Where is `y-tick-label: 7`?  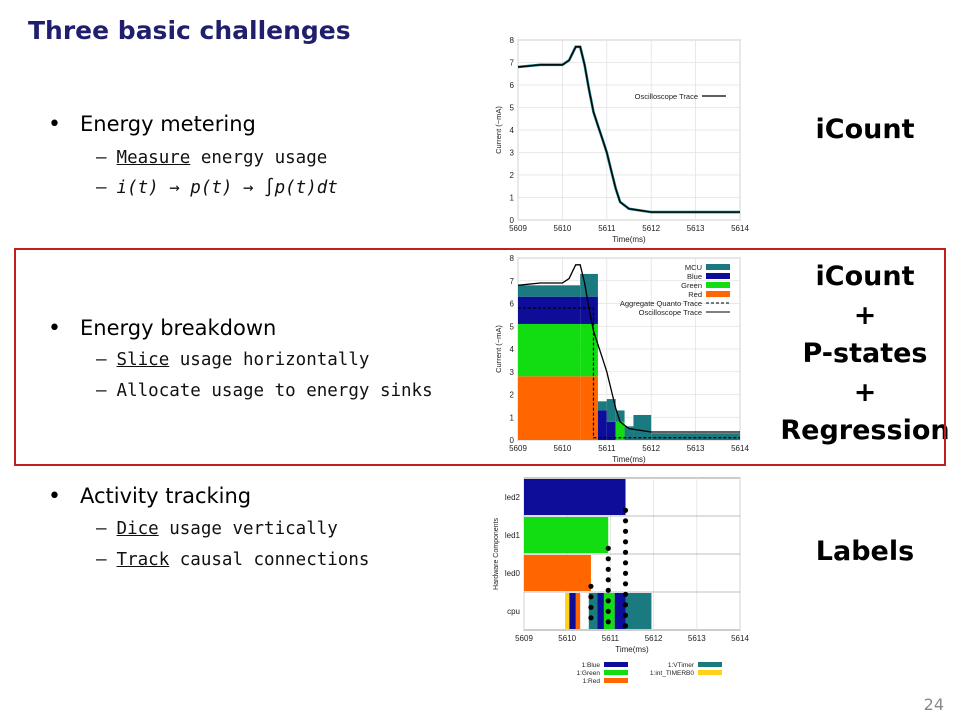 y-tick-label: 7 is located at coordinates (512, 63).